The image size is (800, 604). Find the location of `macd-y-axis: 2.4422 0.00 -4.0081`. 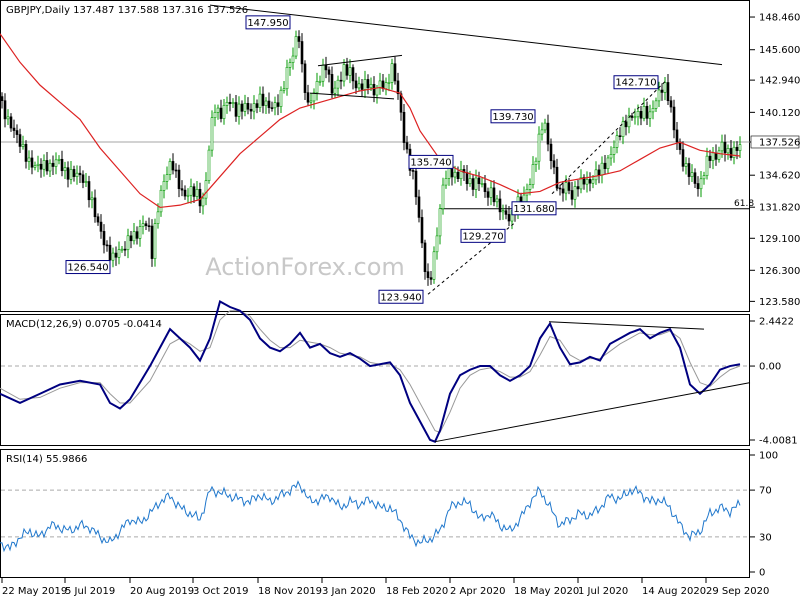

macd-y-axis: 2.4422 0.00 -4.0081 is located at coordinates (774, 382).